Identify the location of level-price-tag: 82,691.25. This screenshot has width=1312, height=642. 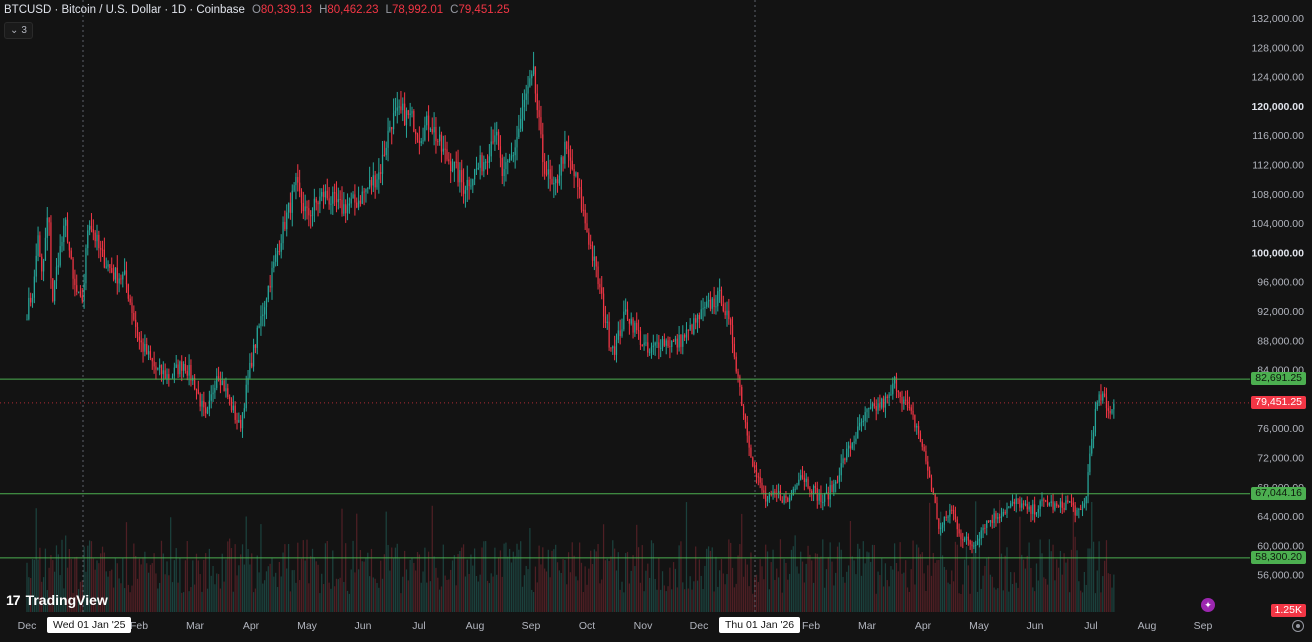
(1278, 379).